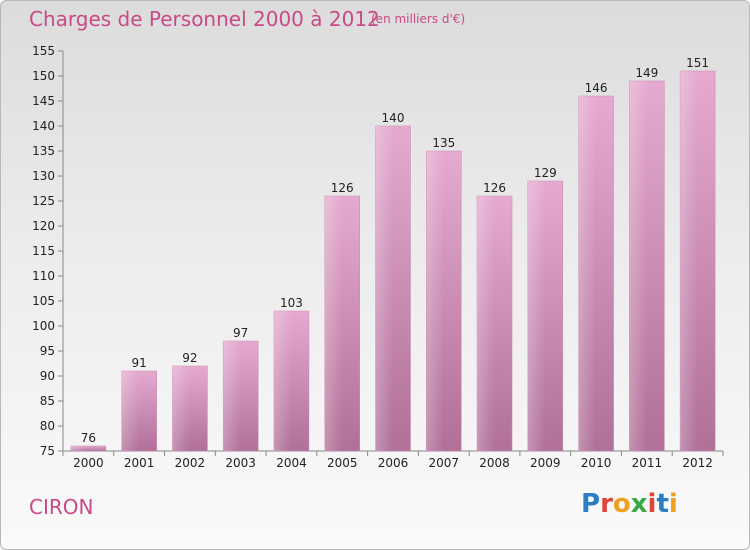  I want to click on bar-value-label: 149, so click(646, 73).